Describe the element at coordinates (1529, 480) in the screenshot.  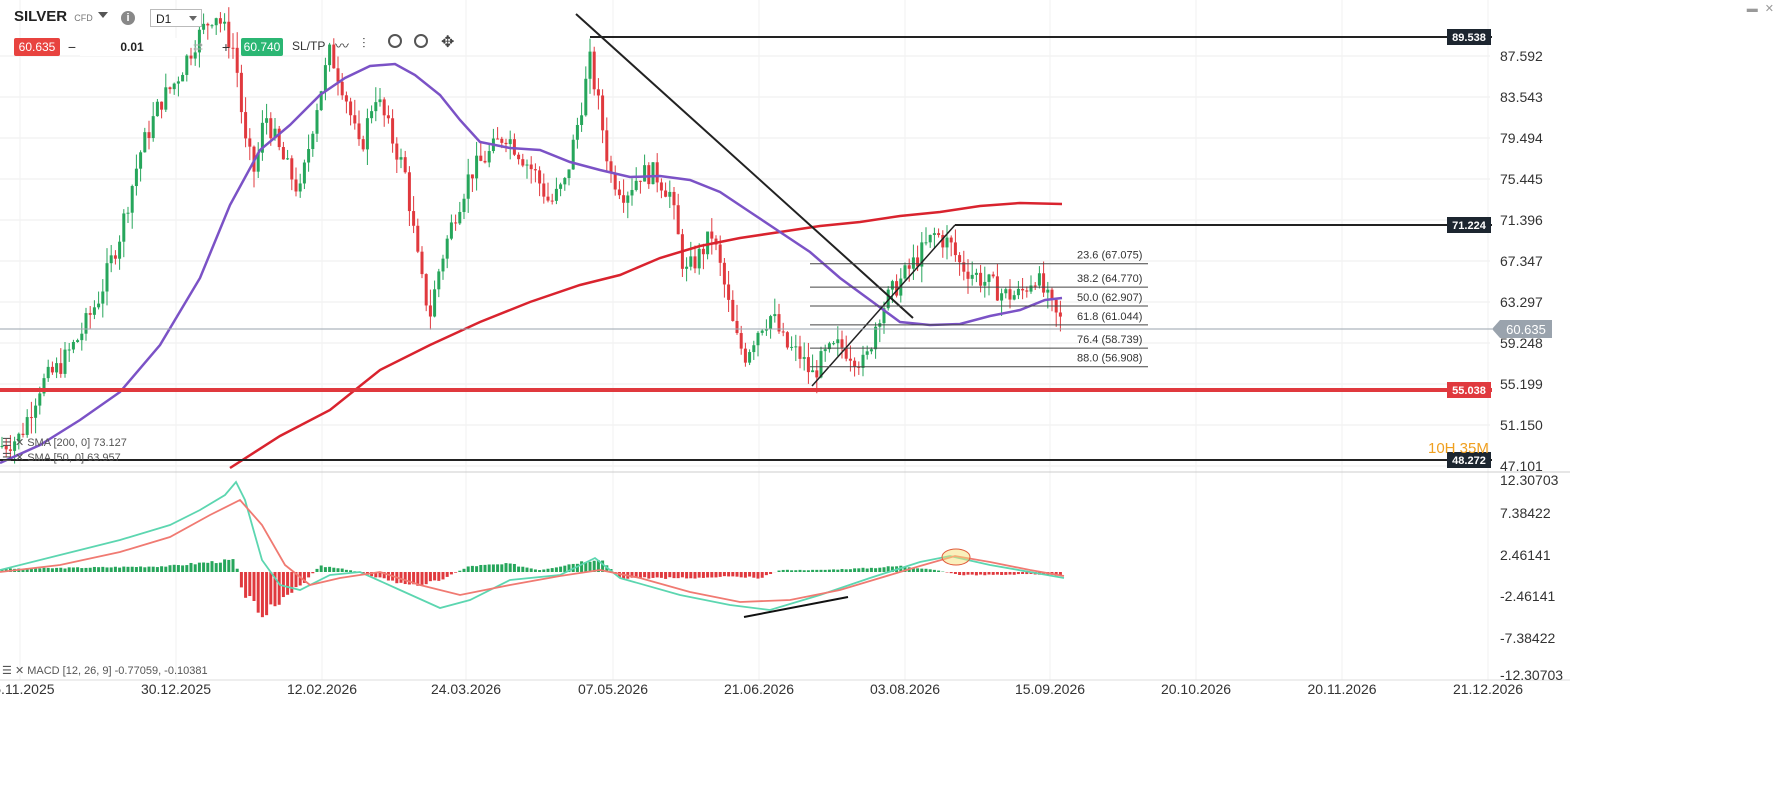
I see `macd-tick-label: 12.30703` at that location.